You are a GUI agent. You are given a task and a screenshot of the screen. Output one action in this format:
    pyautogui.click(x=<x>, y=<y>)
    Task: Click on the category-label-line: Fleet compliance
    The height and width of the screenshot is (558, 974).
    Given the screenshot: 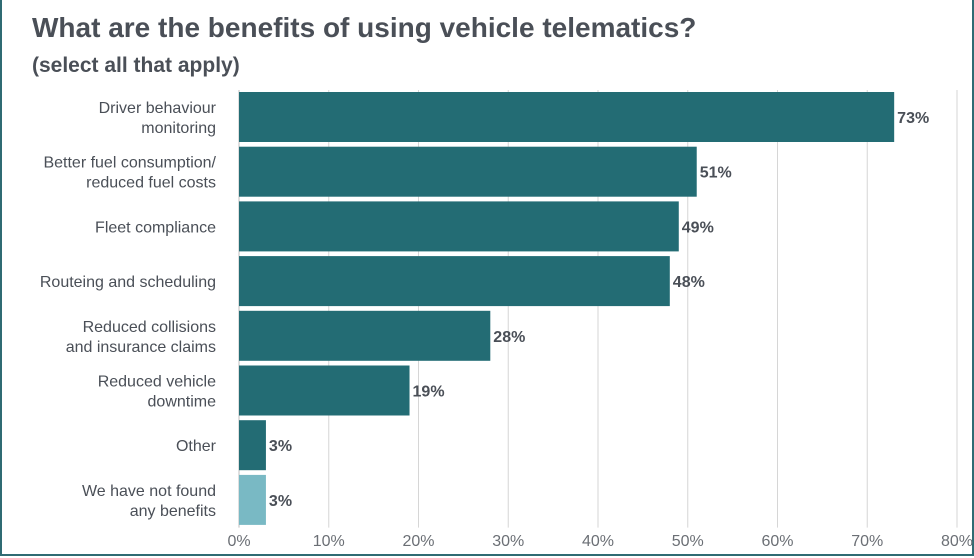 What is the action you would take?
    pyautogui.click(x=155, y=227)
    